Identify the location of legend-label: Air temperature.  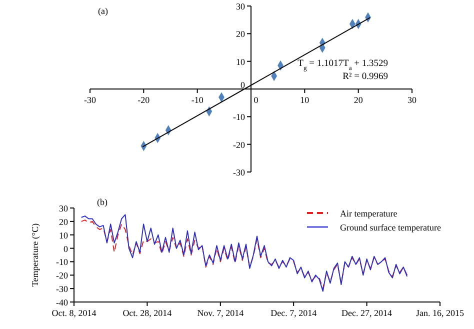
(369, 213).